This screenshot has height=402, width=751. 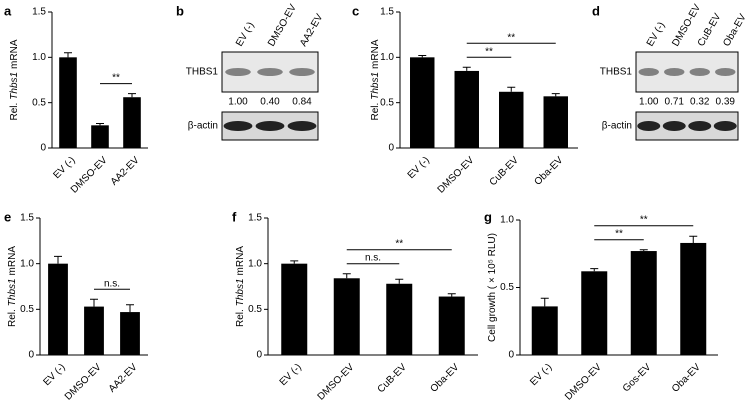 I want to click on protein-label: THBS1, so click(x=616, y=72).